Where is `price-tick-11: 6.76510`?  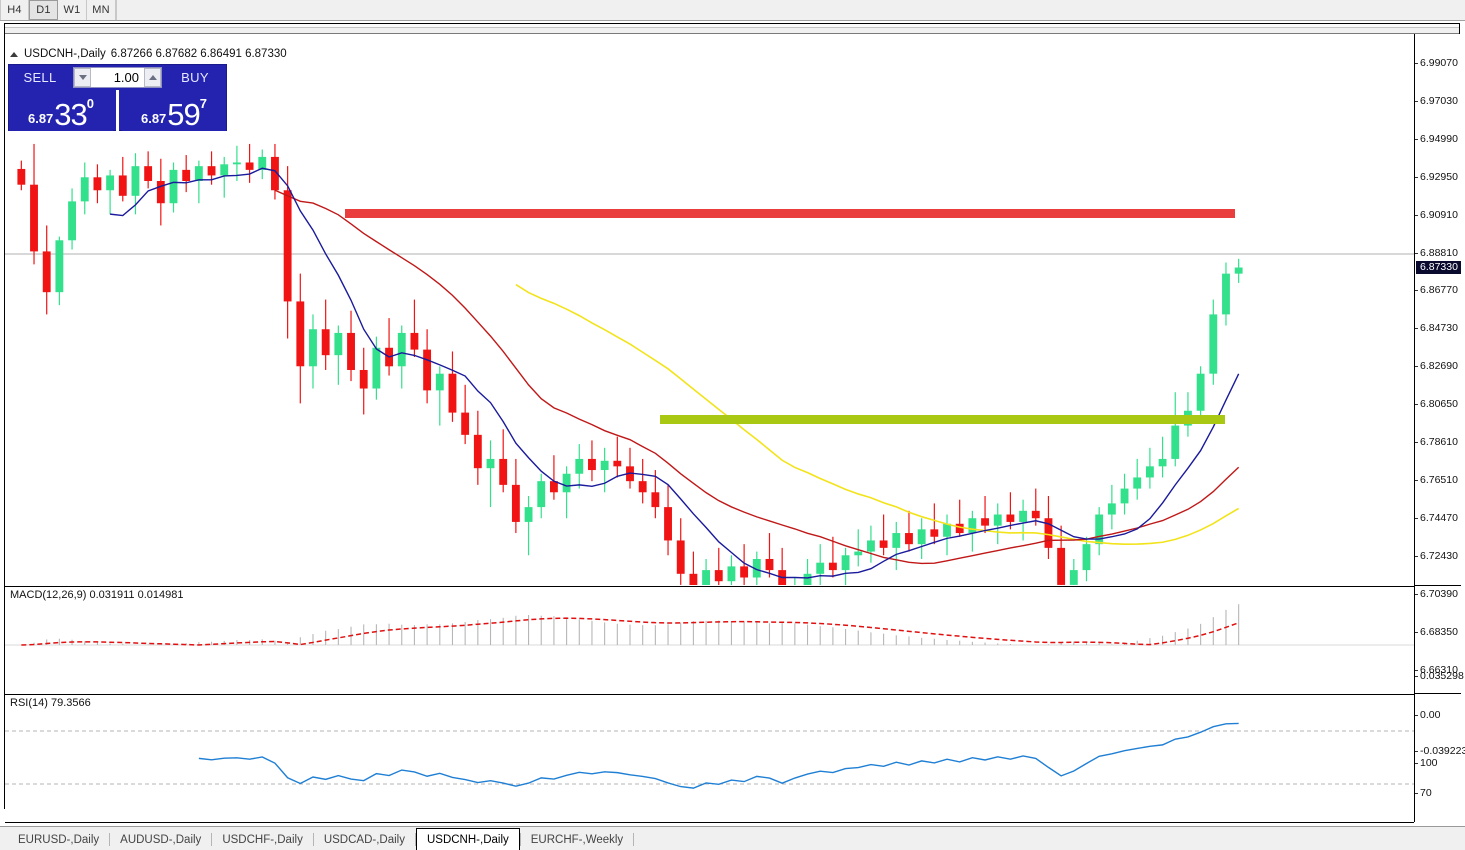 price-tick-11: 6.76510 is located at coordinates (1436, 480).